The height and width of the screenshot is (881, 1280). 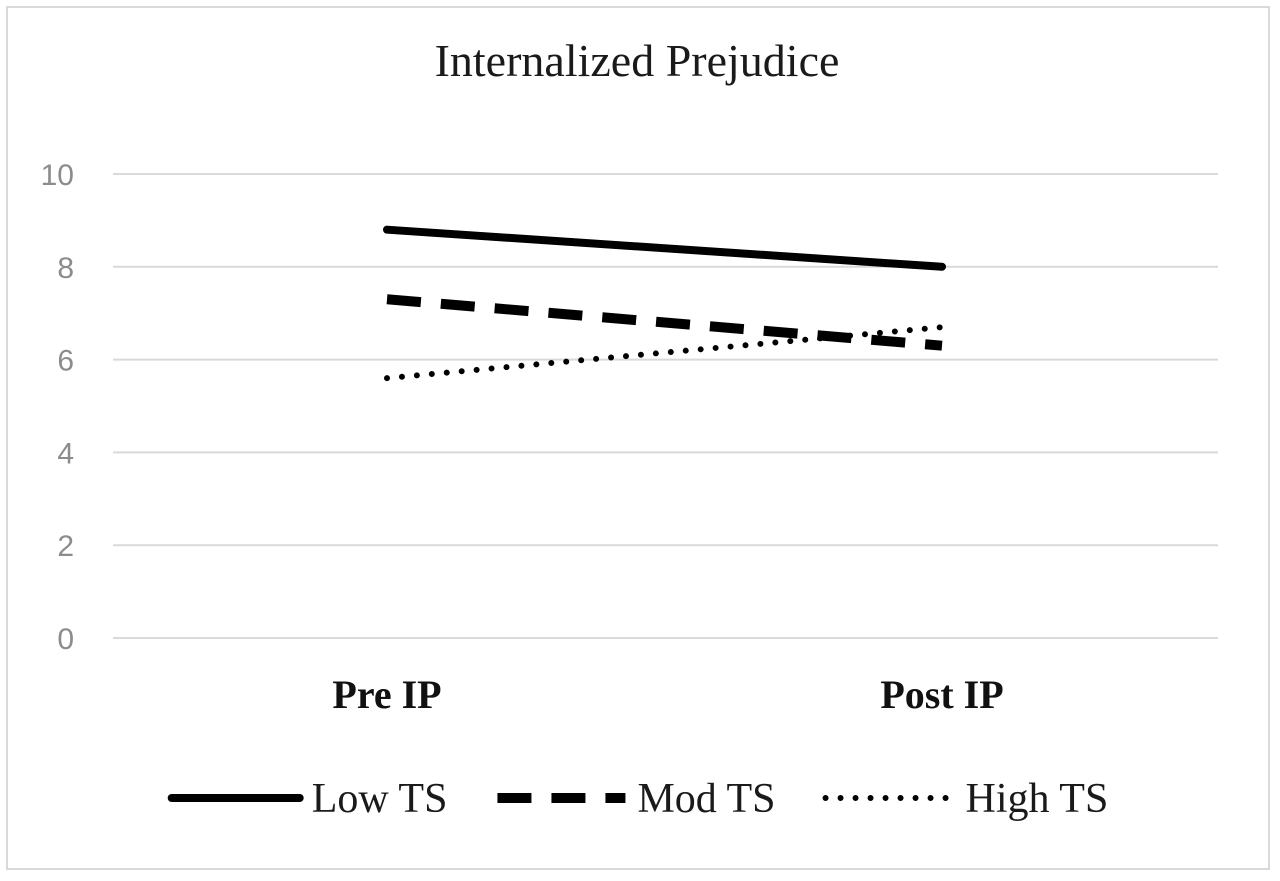 What do you see at coordinates (664, 353) in the screenshot?
I see `series-line-high-ts` at bounding box center [664, 353].